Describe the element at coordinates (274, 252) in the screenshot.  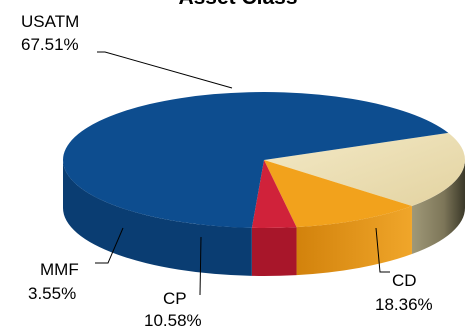
I see `pie-side-mmf` at that location.